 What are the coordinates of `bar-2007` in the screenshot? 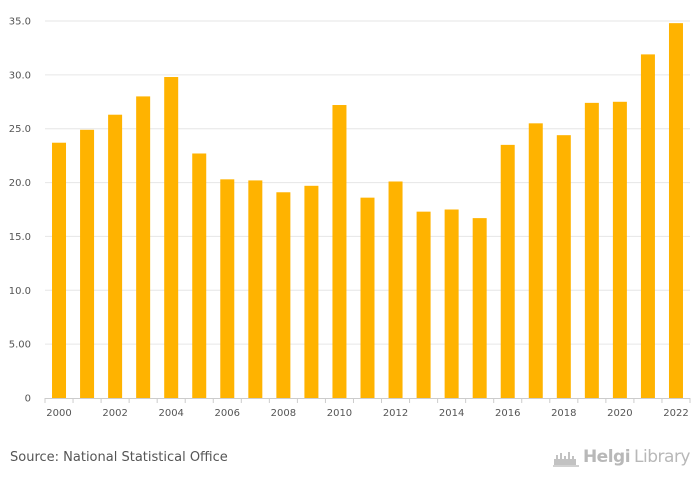 It's located at (255, 289).